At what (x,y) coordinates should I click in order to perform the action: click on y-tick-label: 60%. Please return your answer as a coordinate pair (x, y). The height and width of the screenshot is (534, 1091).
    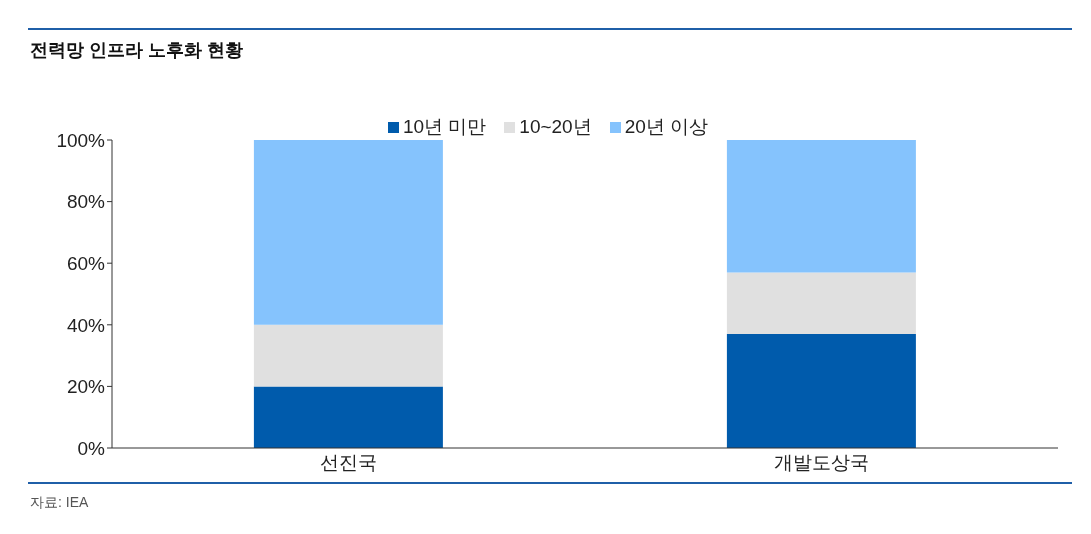
    Looking at the image, I should click on (86, 263).